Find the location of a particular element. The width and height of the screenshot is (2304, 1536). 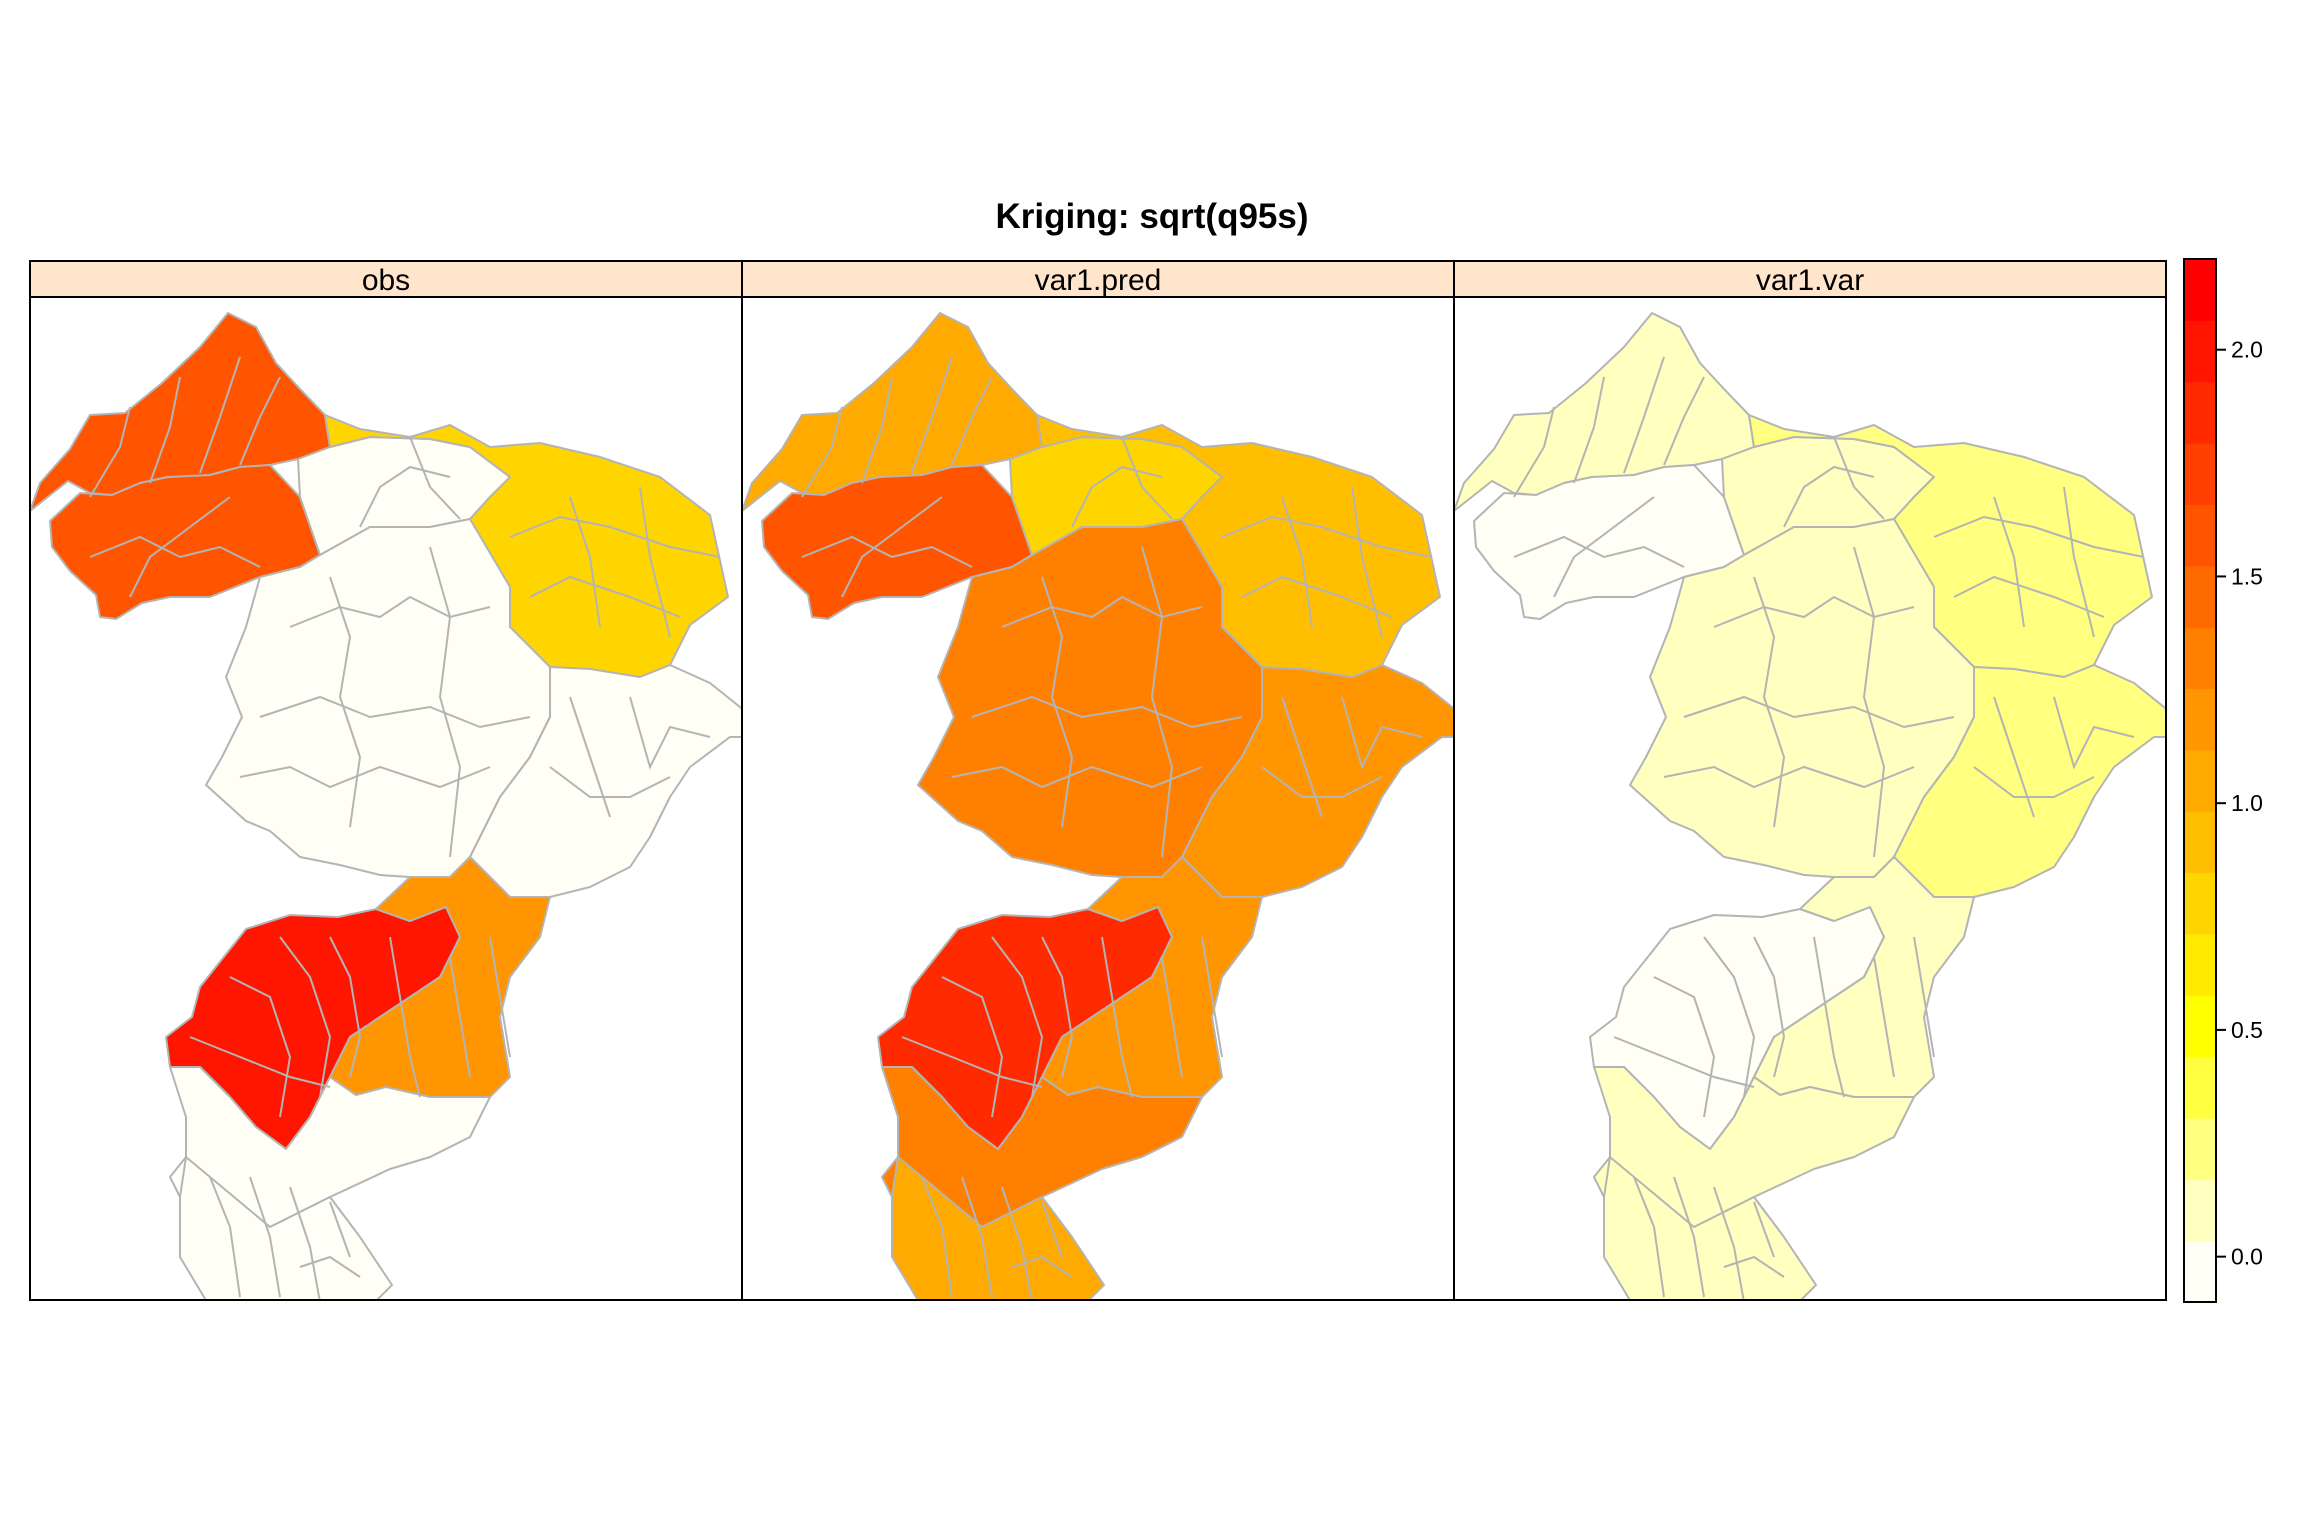

colorbar: 0.0 0.5 1.0 1.5 2.0 is located at coordinates (2223, 780).